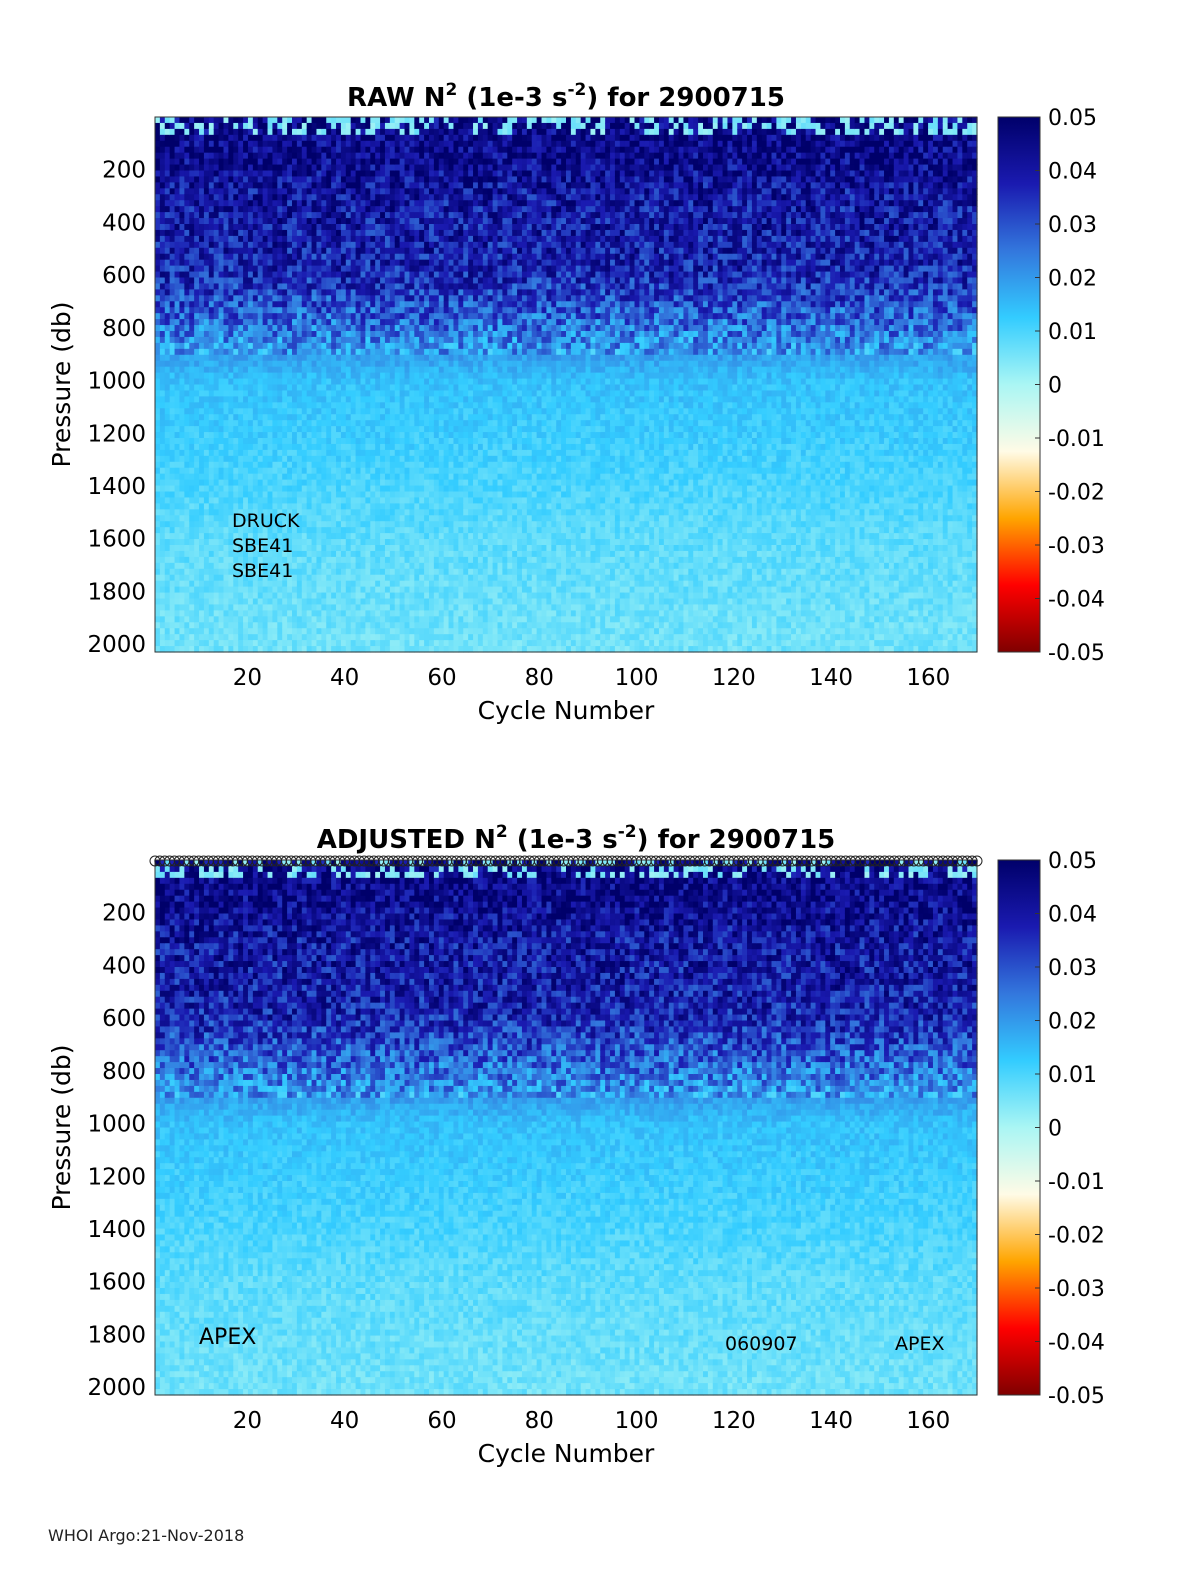 The width and height of the screenshot is (1200, 1575). I want to click on title-sup1: 2, so click(452, 90).